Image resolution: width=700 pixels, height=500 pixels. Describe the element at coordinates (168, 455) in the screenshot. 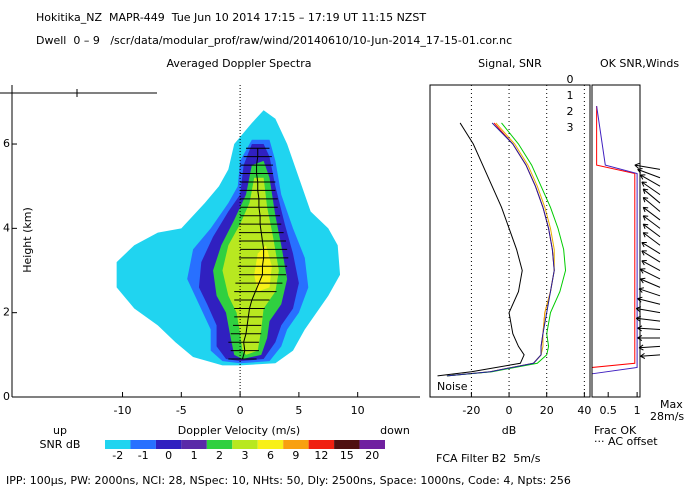

I see `colorbar-tick-label: 0` at that location.